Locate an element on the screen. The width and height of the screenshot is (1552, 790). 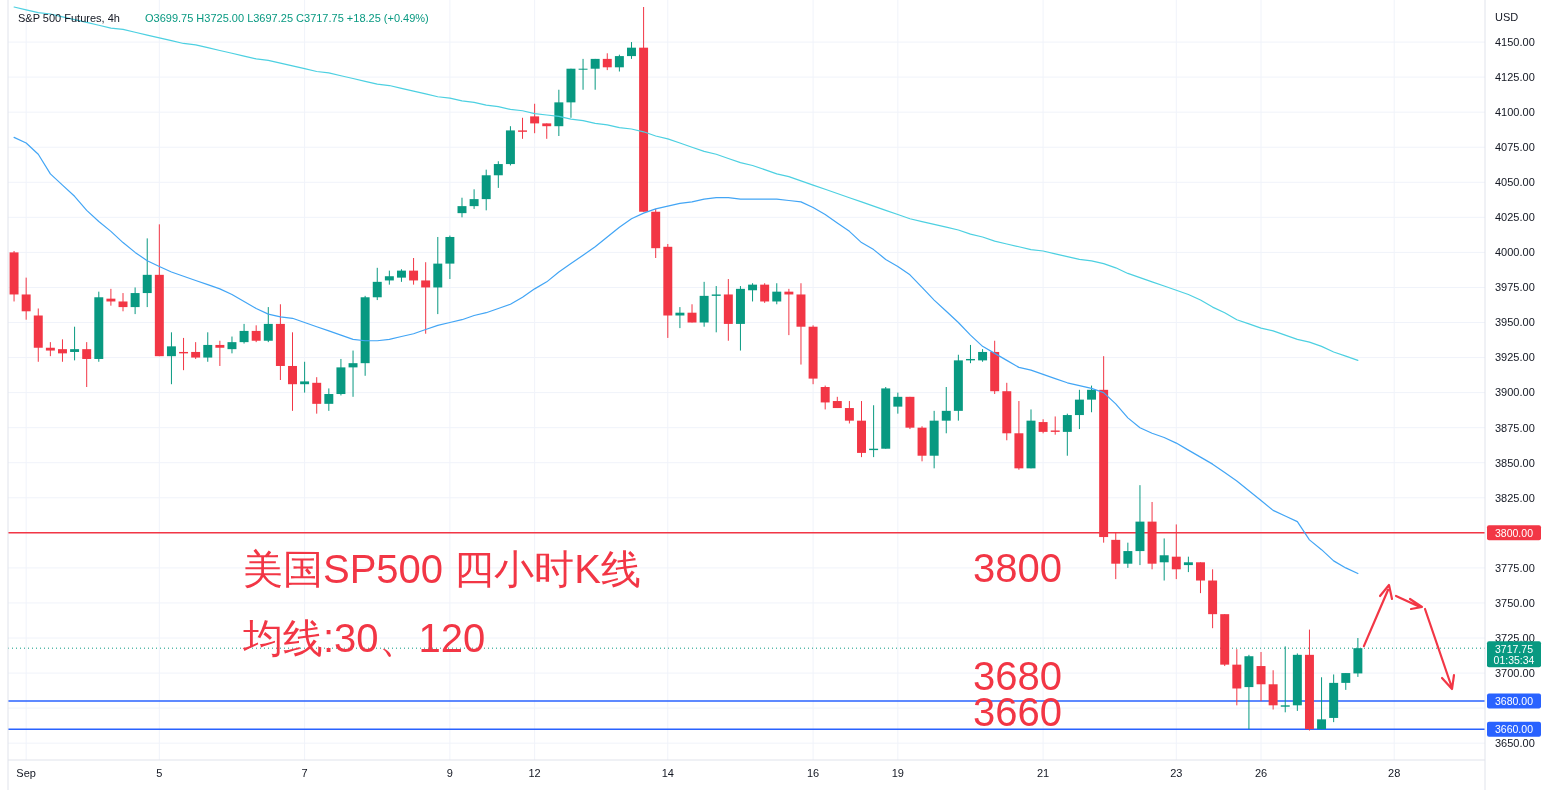
x-tick-label: 21 is located at coordinates (1043, 773).